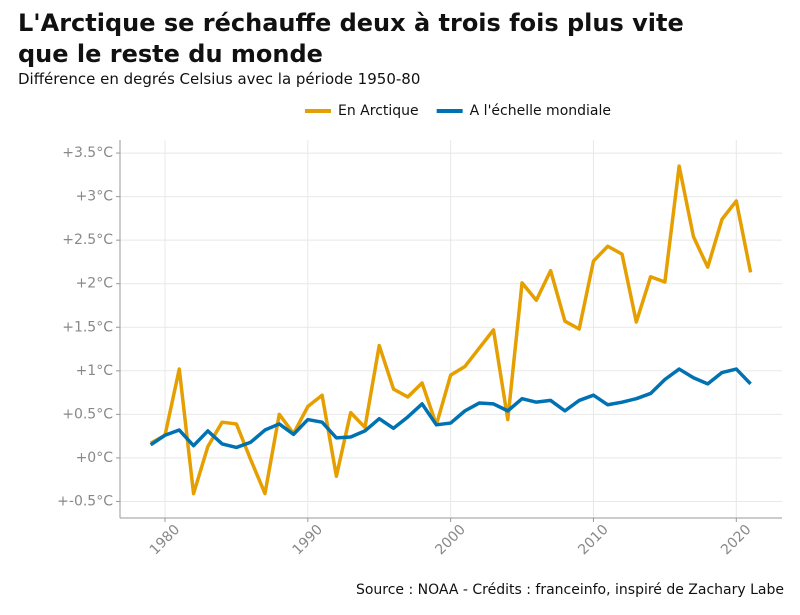  I want to click on x-tick-label: 2010, so click(593, 540).